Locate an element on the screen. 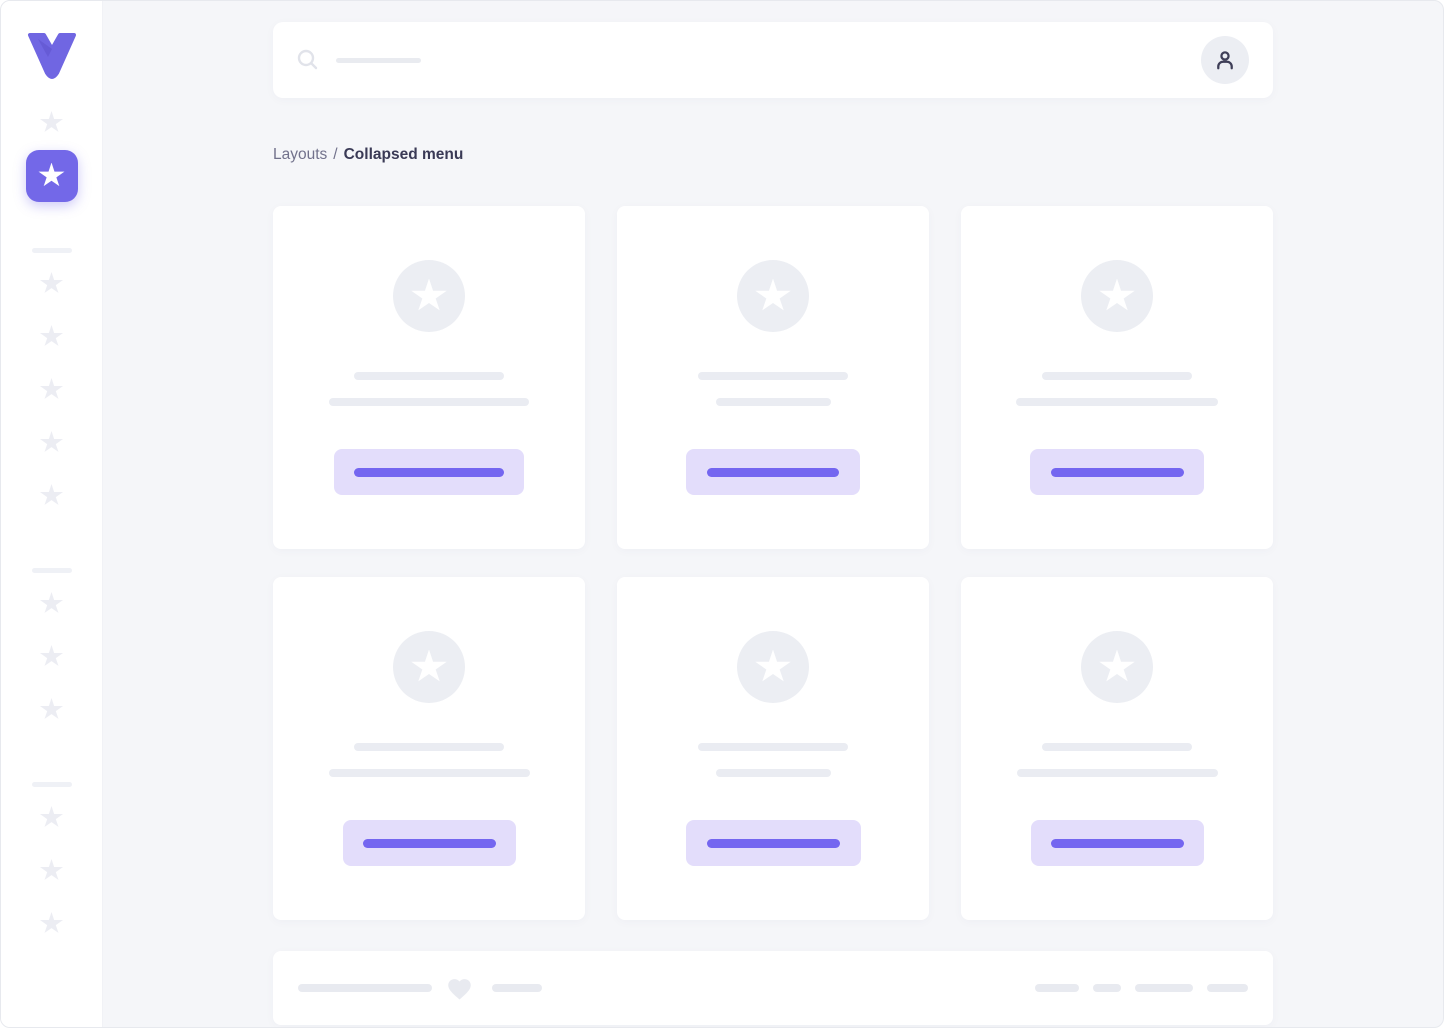  breadcrumb: Layouts / Collapsed menu is located at coordinates (858, 155).